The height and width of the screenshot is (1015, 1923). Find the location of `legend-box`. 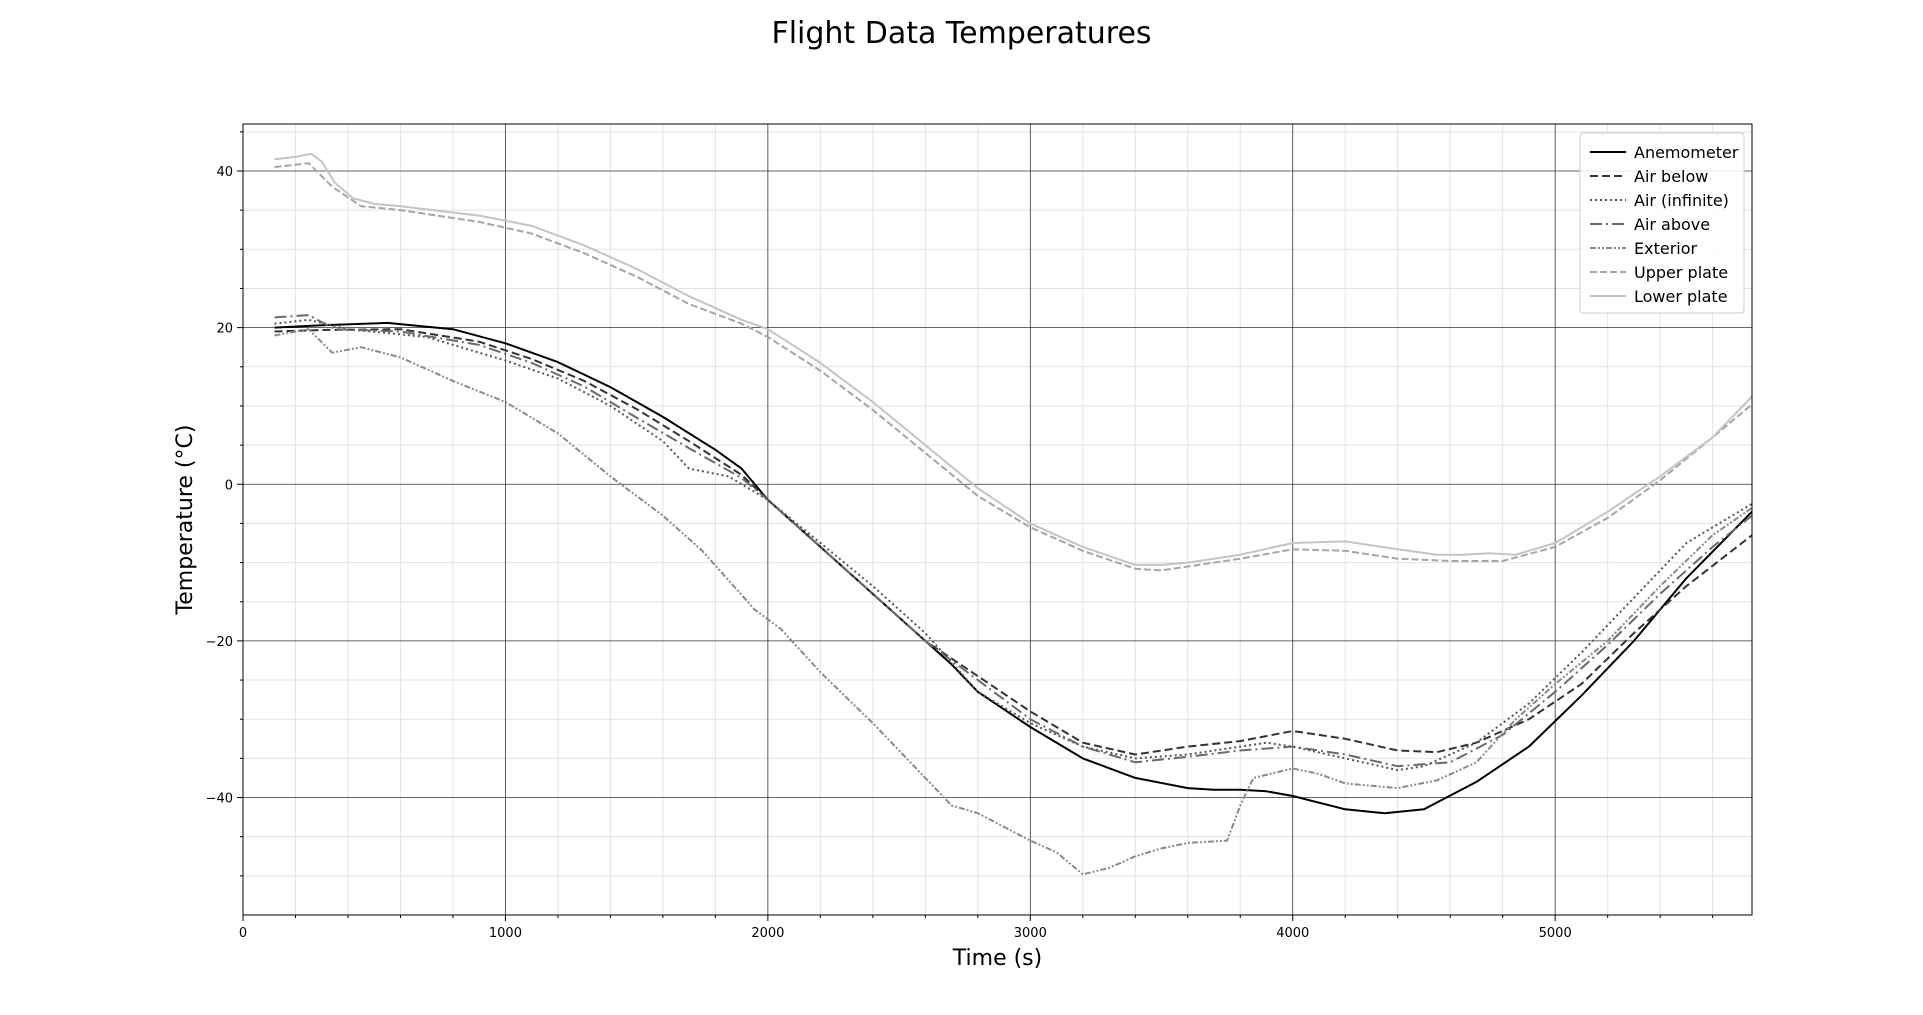

legend-box is located at coordinates (1662, 223).